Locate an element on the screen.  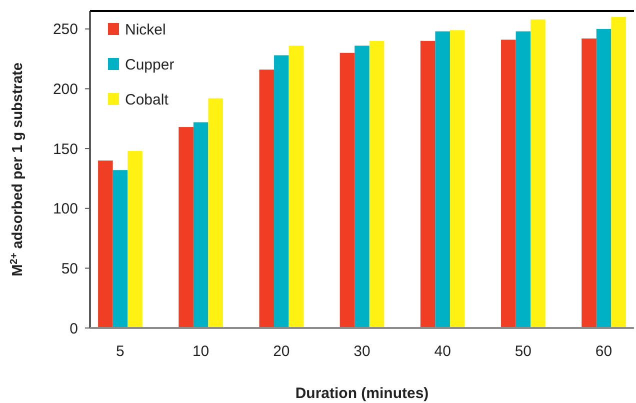
y-tick-label: 200 is located at coordinates (65, 89).